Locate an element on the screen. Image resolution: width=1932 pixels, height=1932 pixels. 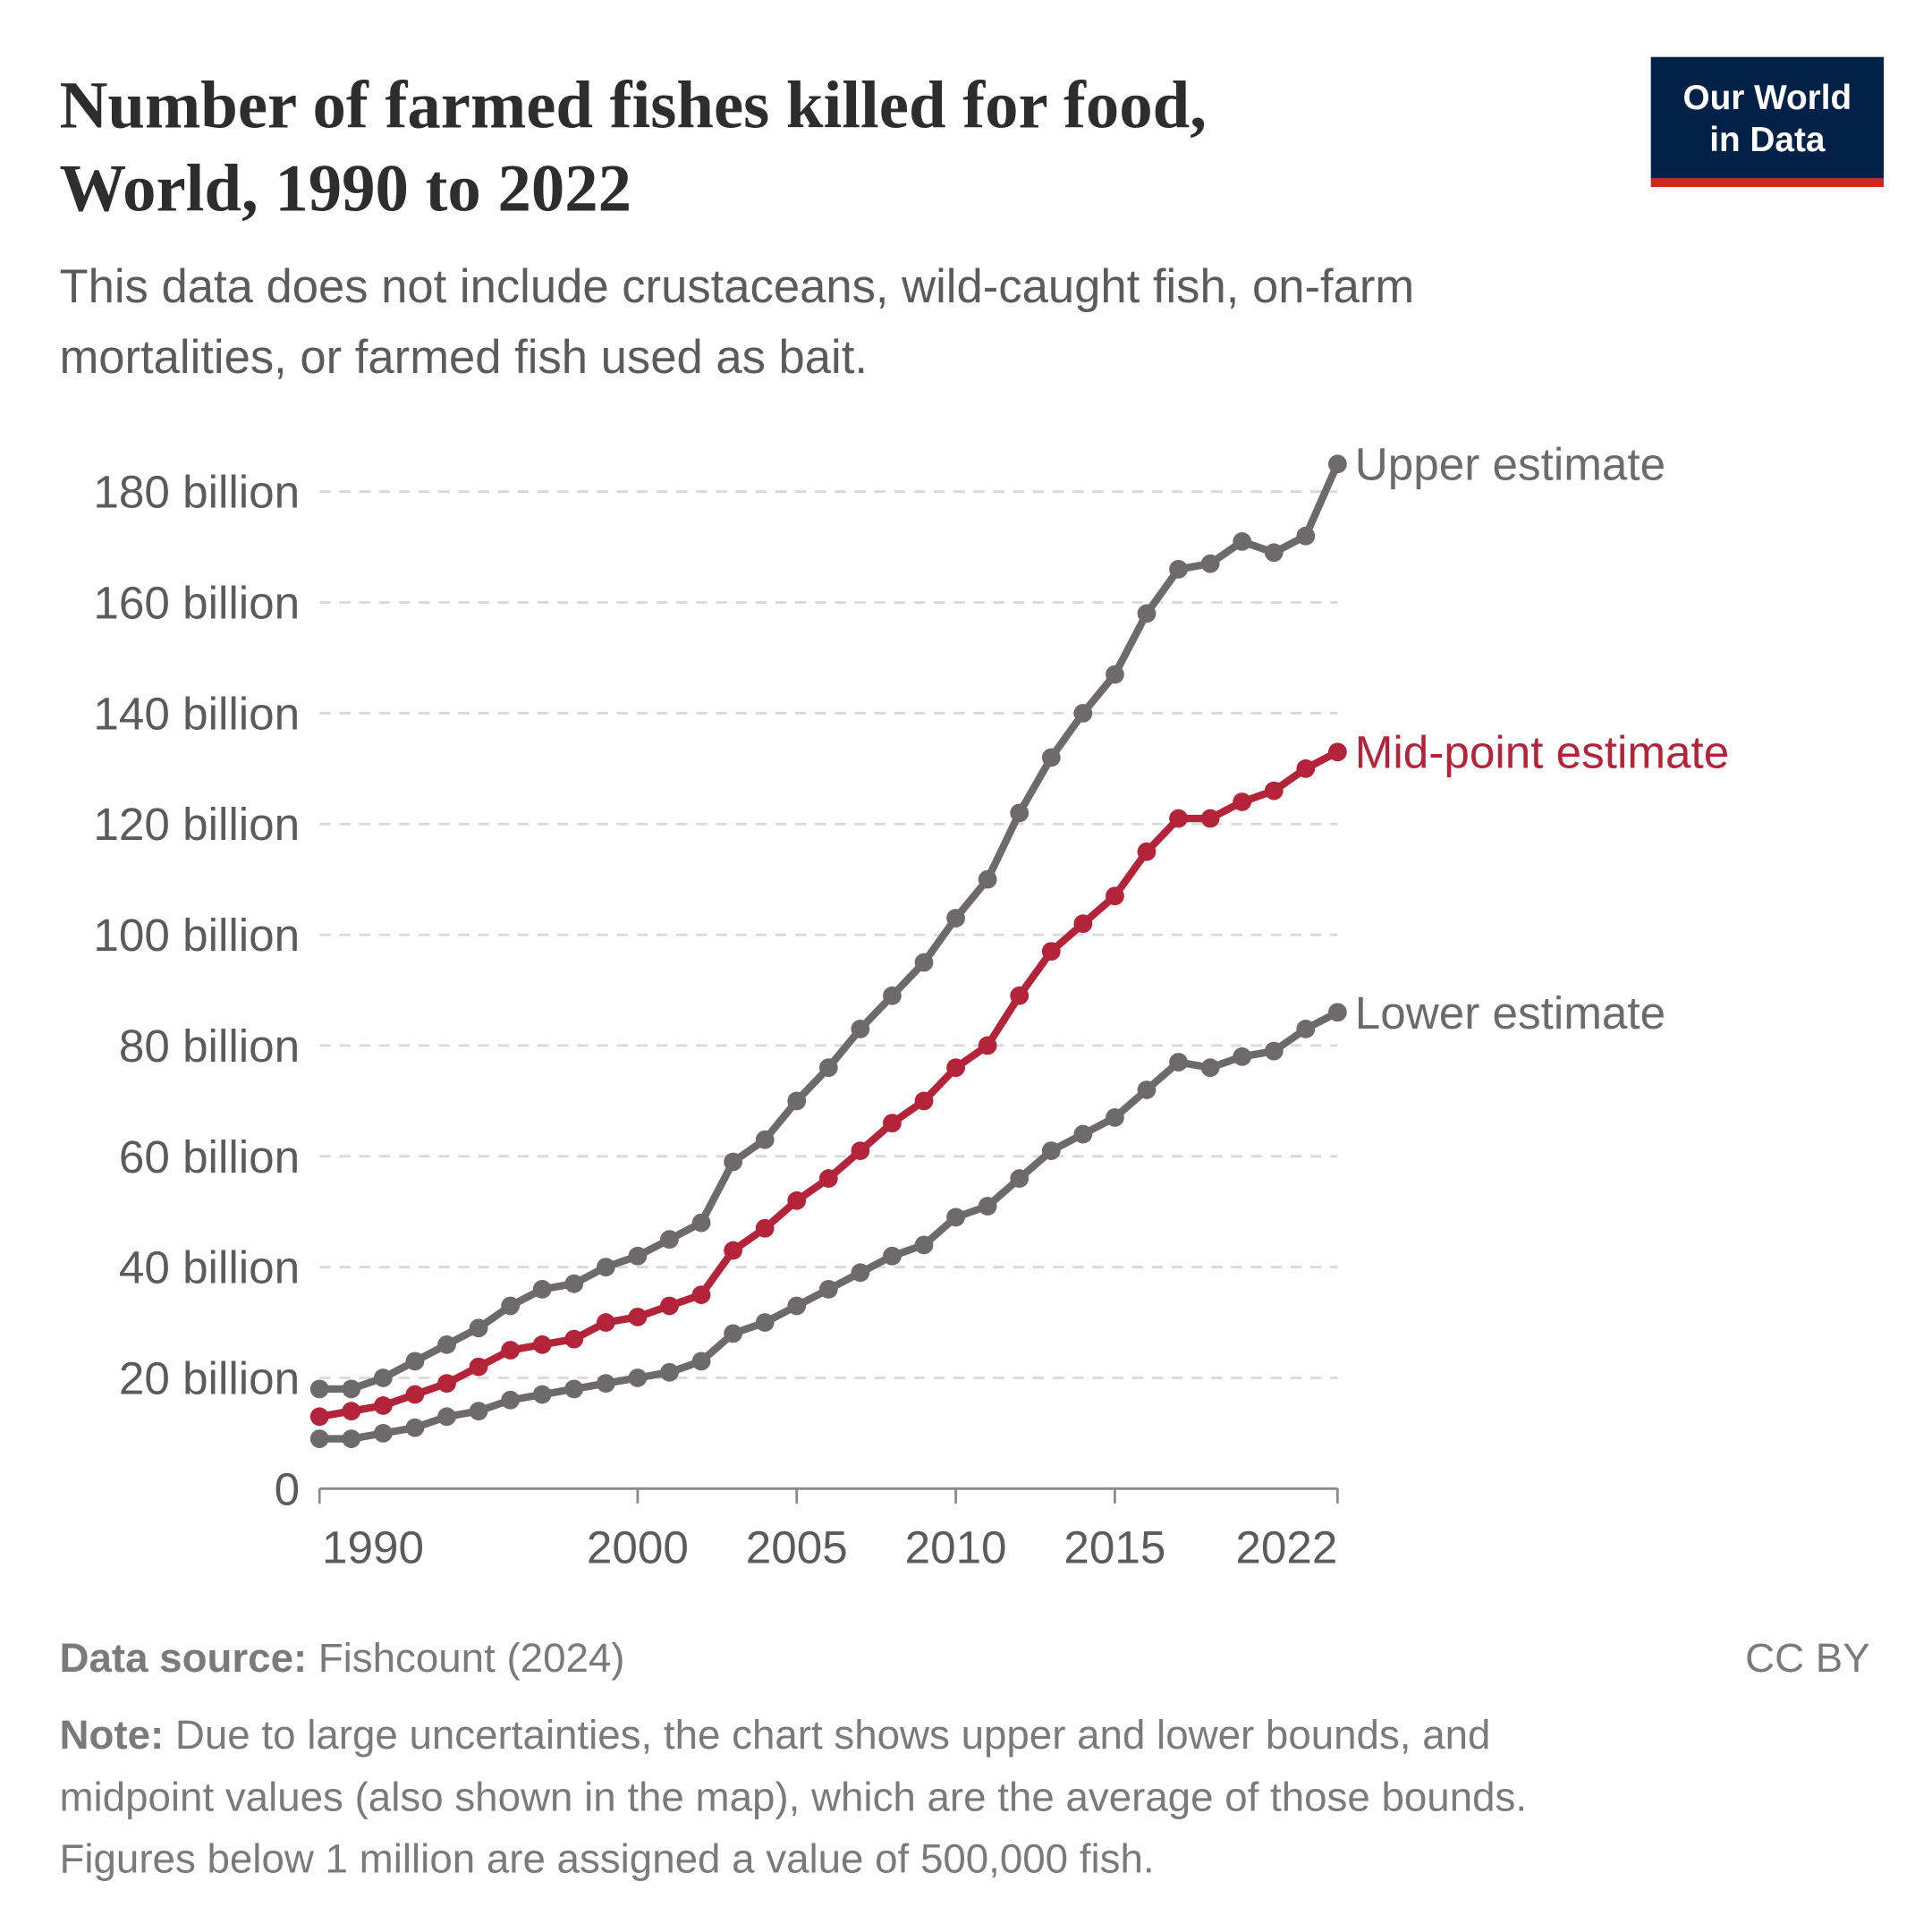
series-label: Upper estimate is located at coordinates (1510, 464).